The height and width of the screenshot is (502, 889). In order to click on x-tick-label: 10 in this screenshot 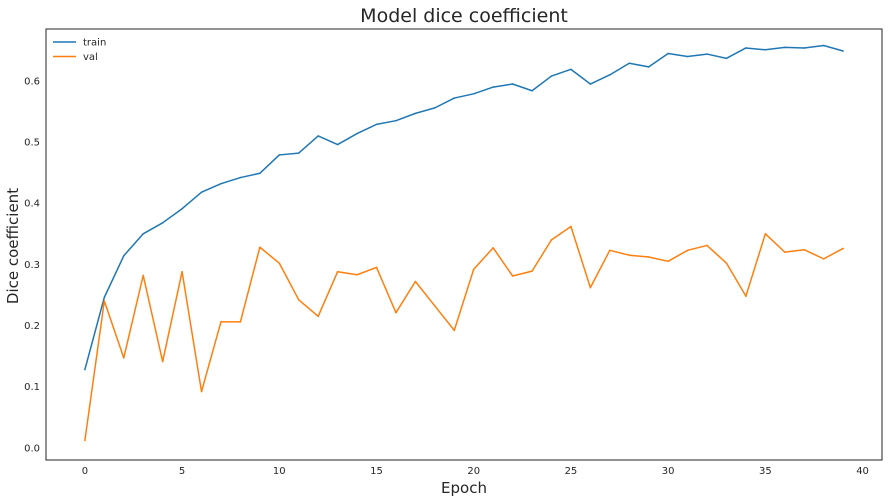, I will do `click(279, 471)`.